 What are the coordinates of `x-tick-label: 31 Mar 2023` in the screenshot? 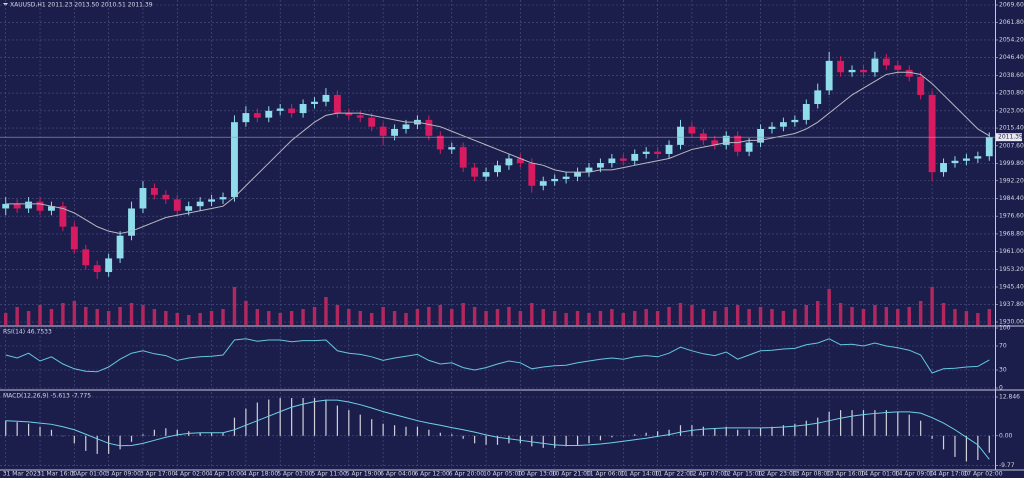 It's located at (22, 474).